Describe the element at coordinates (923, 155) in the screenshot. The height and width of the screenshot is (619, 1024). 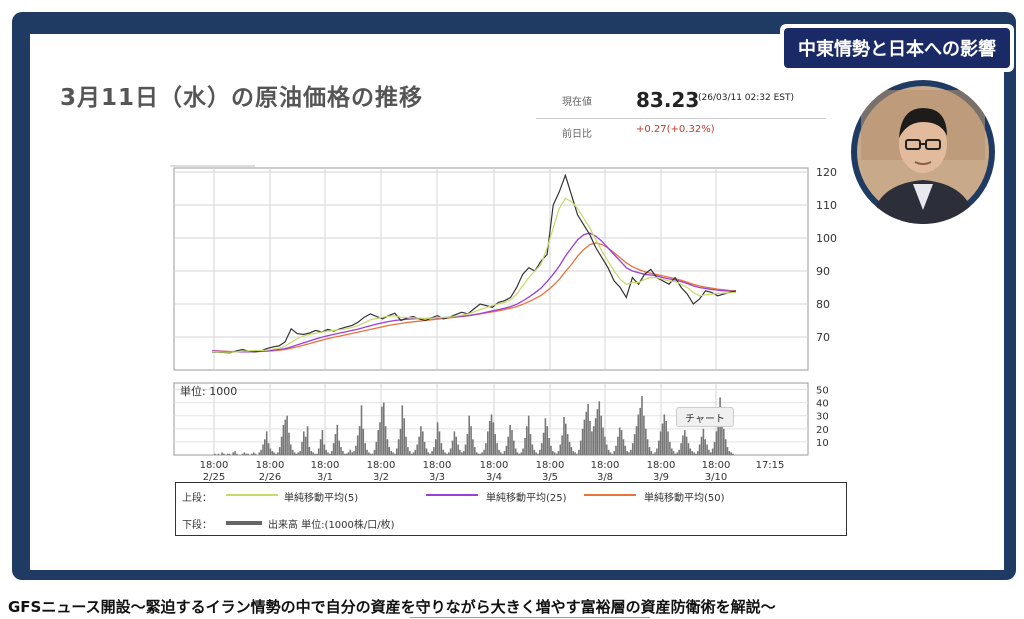
I see `presenter-illustration` at that location.